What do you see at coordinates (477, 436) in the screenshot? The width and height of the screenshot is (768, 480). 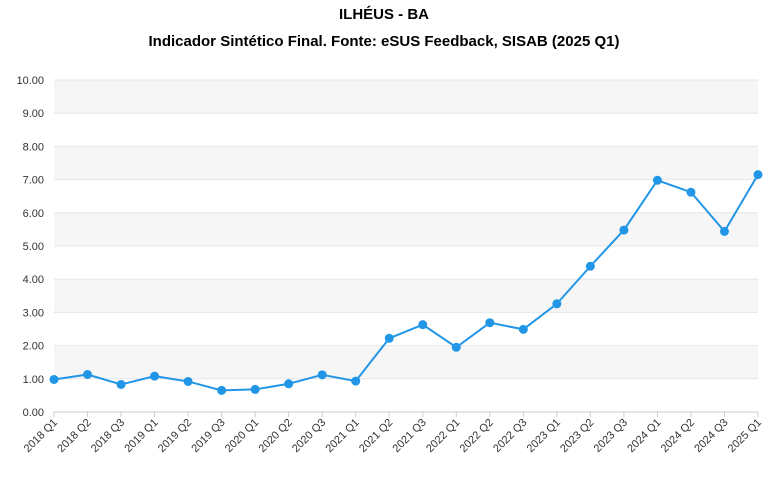 I see `x-tick-label: 2022 Q2` at bounding box center [477, 436].